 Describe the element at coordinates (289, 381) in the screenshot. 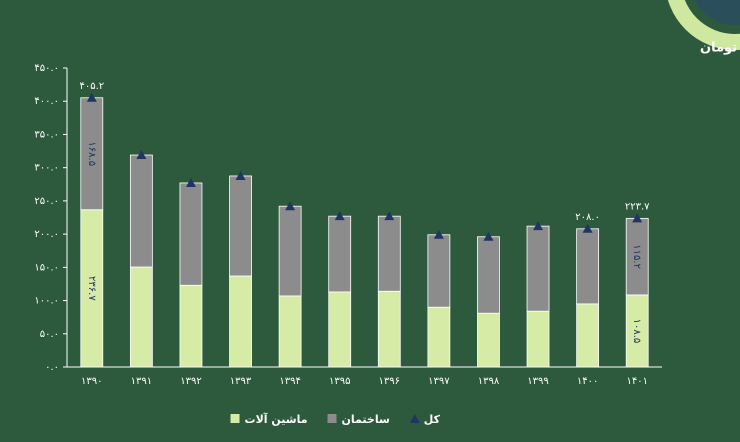

I see `x-tick-label: ۱۳۹۴` at that location.